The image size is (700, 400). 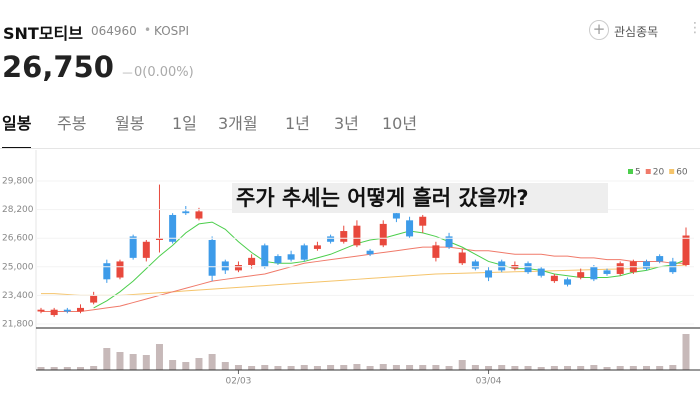 What do you see at coordinates (638, 173) in the screenshot?
I see `legend-label: 5` at bounding box center [638, 173].